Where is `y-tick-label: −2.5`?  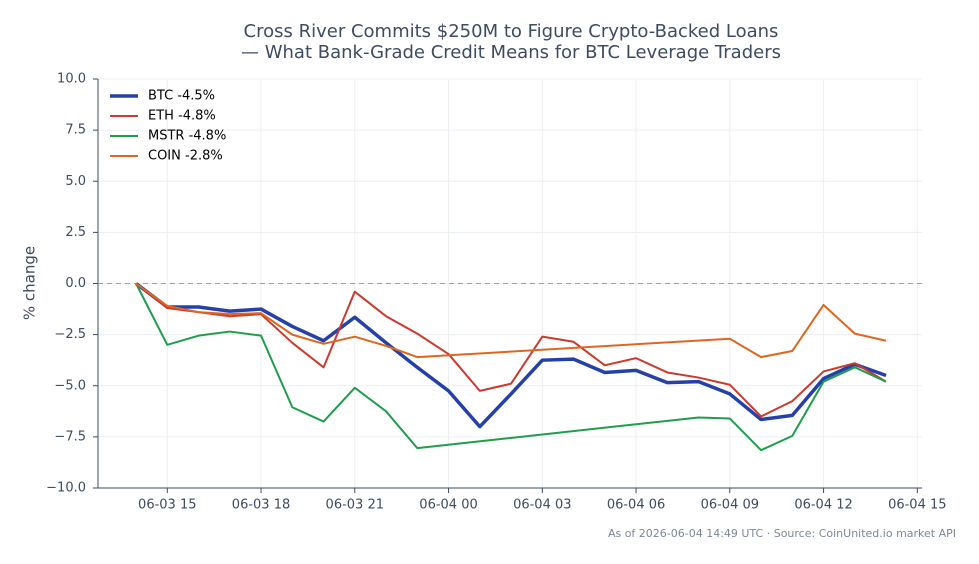 y-tick-label: −2.5 is located at coordinates (70, 334).